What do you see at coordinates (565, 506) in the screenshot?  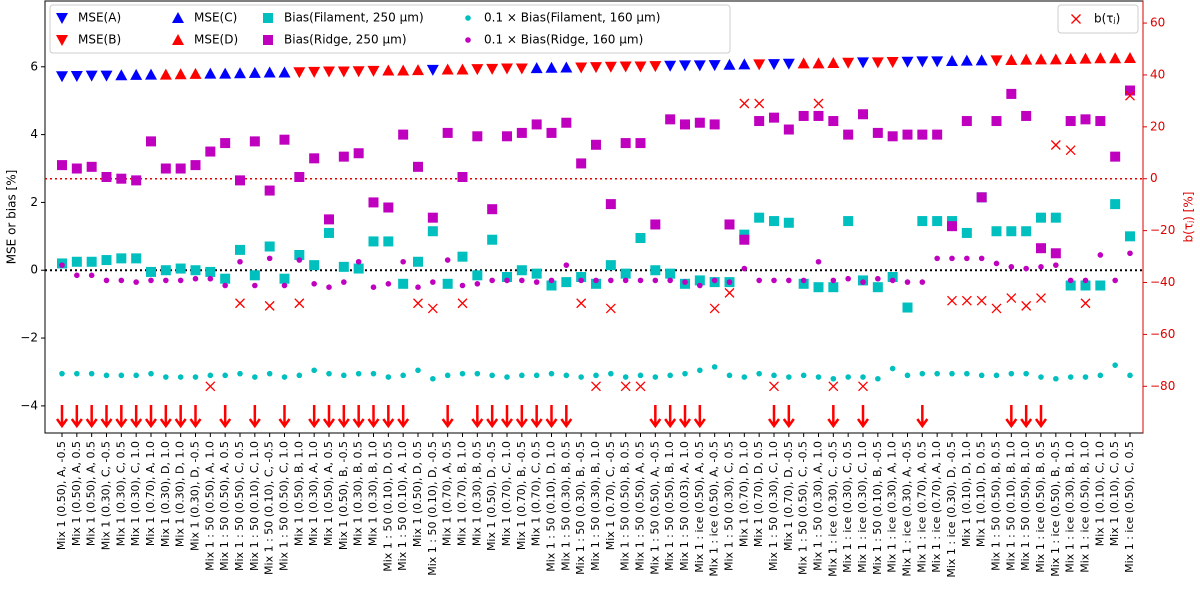 I see `x-tick-label: Mix 1 : 50 (0.30), B, 0.5` at bounding box center [565, 506].